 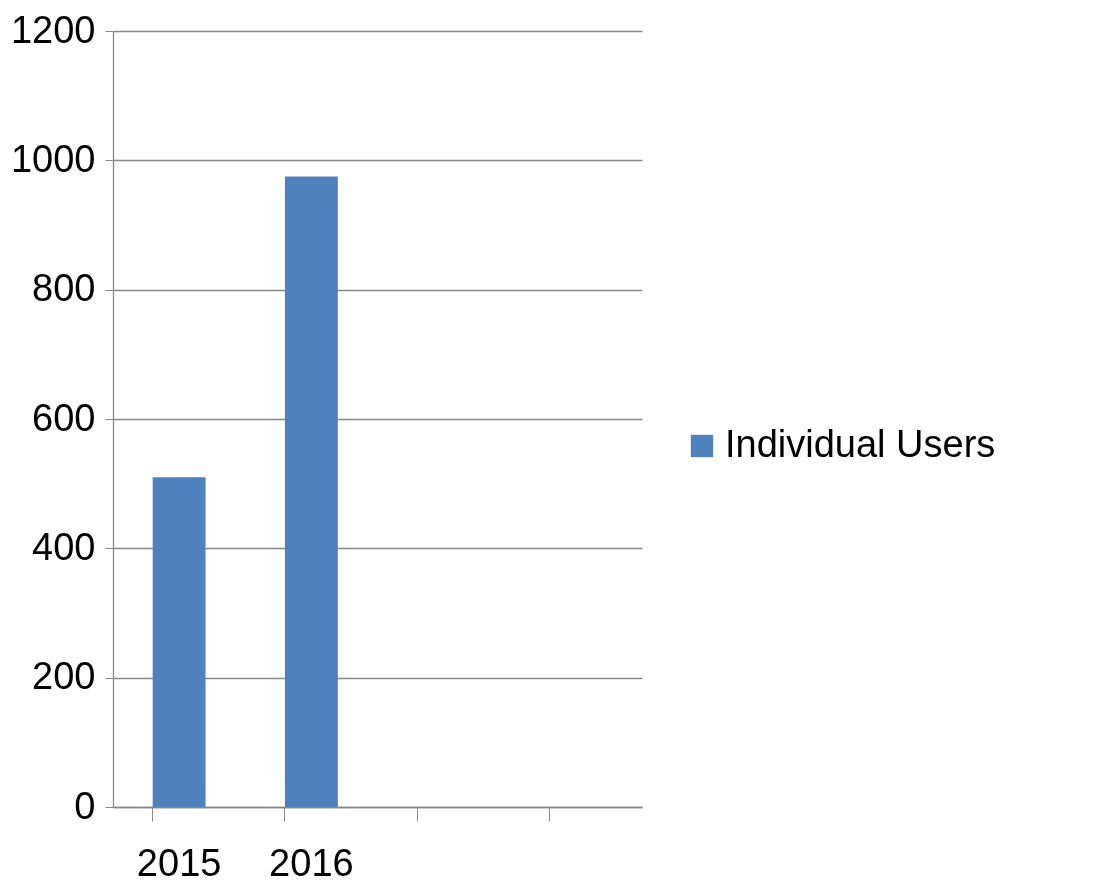 What do you see at coordinates (64, 417) in the screenshot?
I see `y-tick-label: 600` at bounding box center [64, 417].